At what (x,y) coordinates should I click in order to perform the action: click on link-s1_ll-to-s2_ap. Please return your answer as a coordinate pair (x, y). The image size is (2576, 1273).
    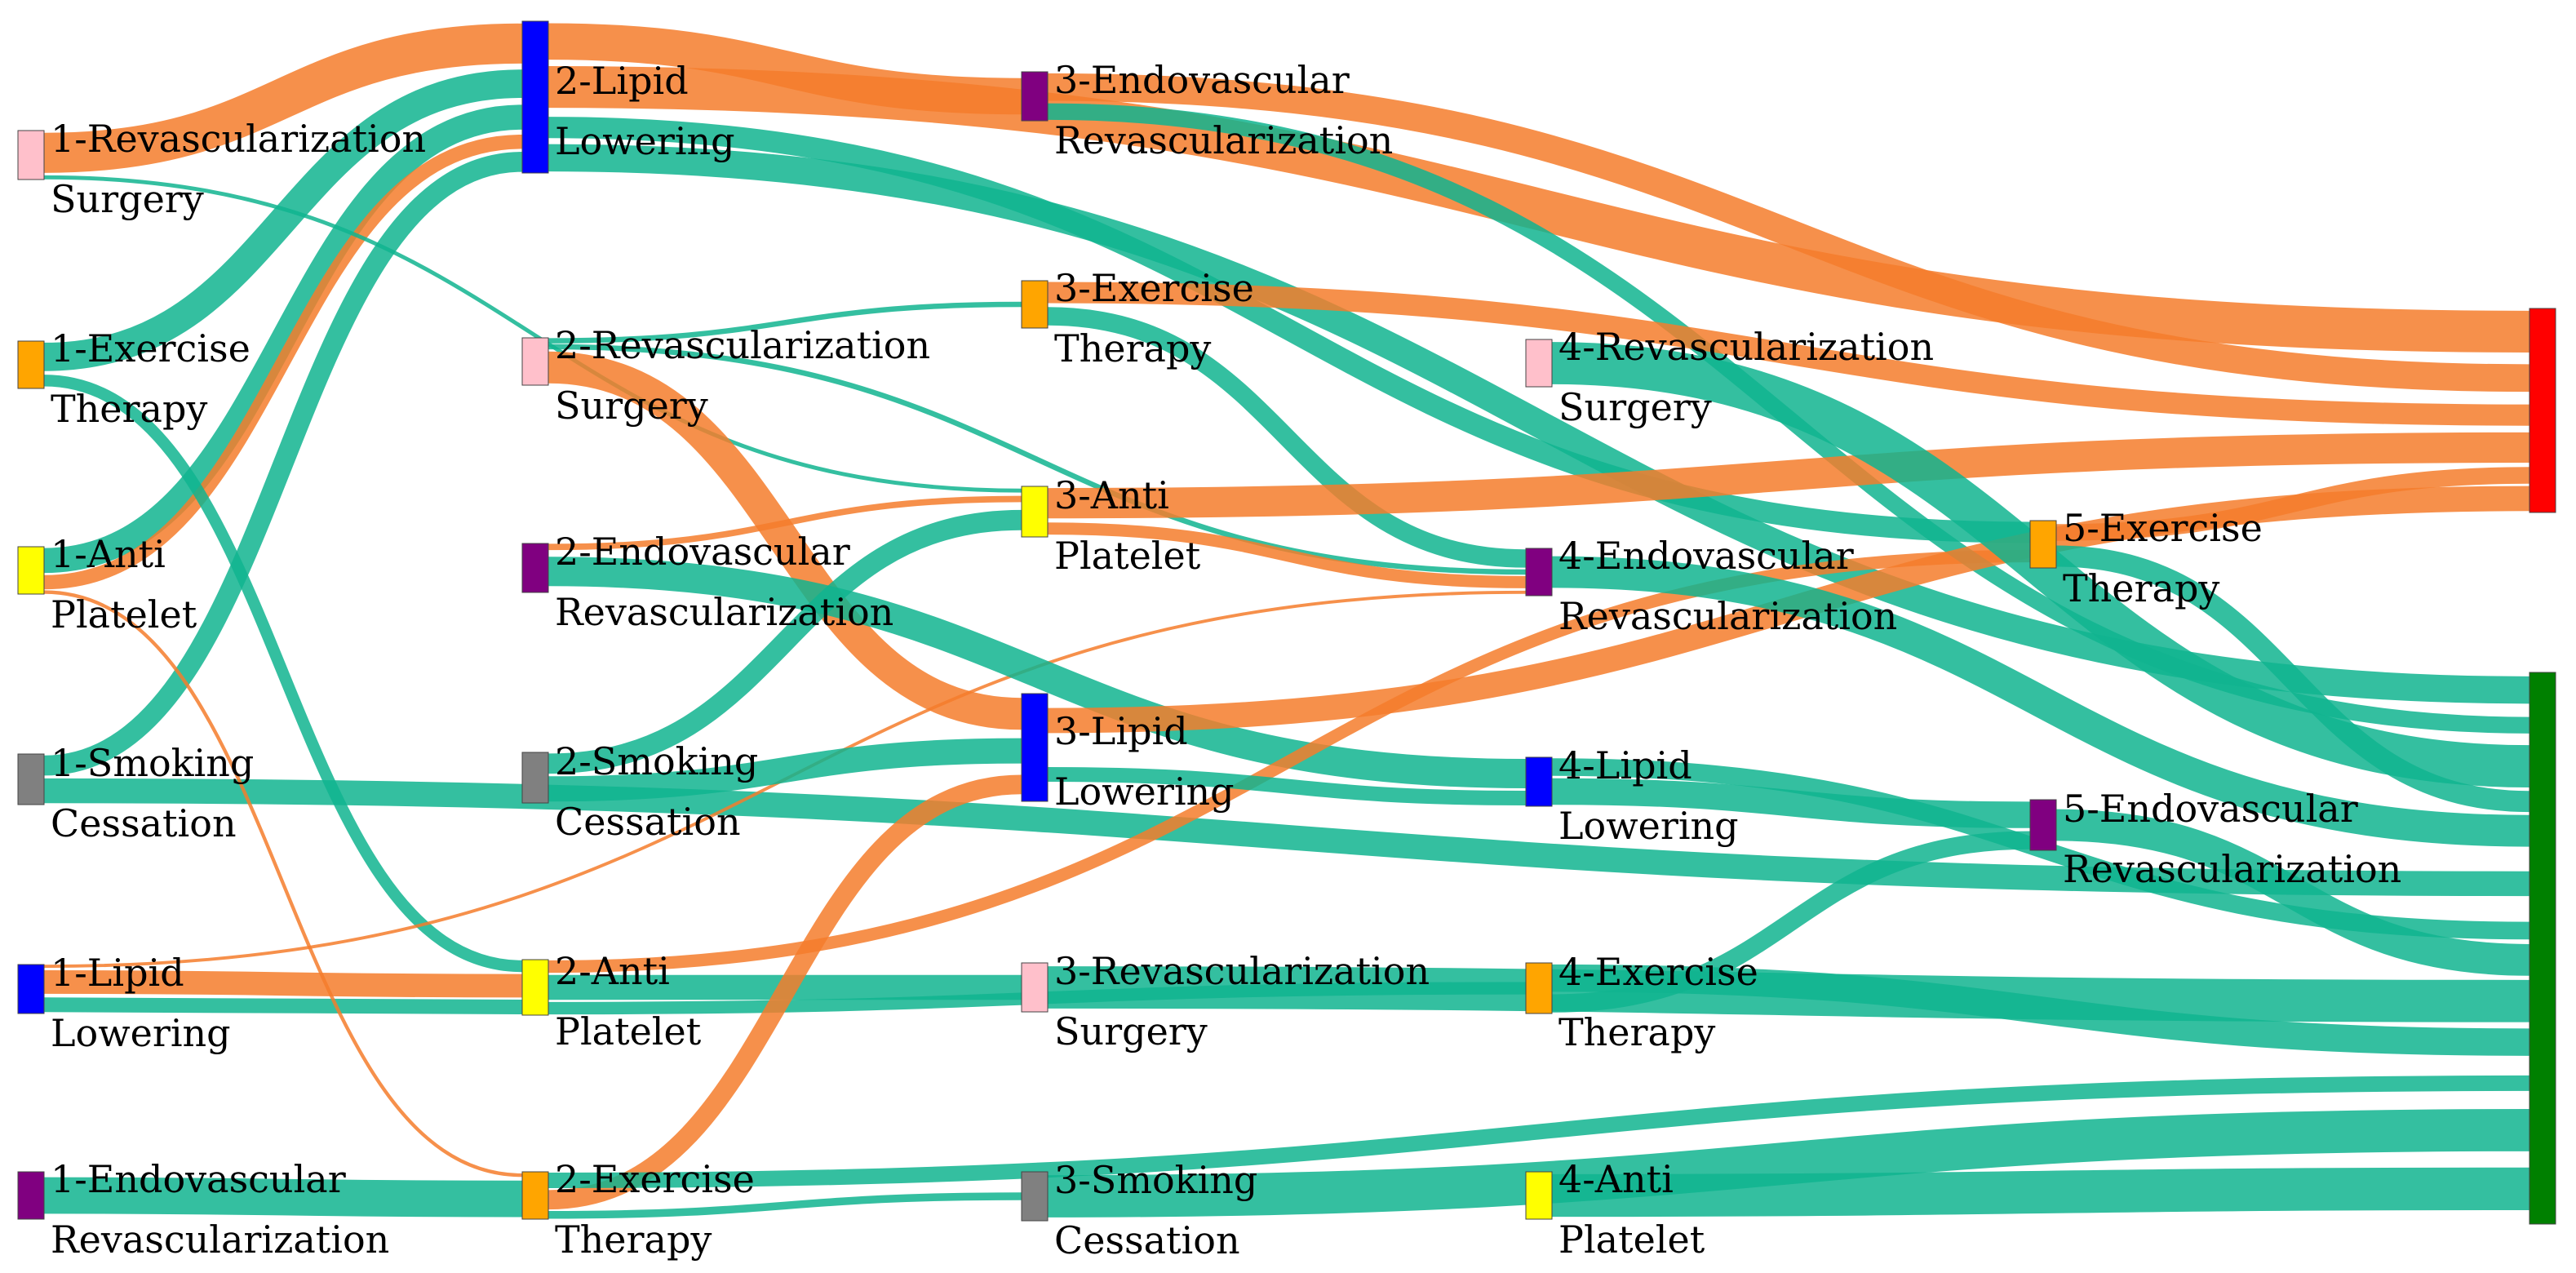
    Looking at the image, I should click on (283, 1005).